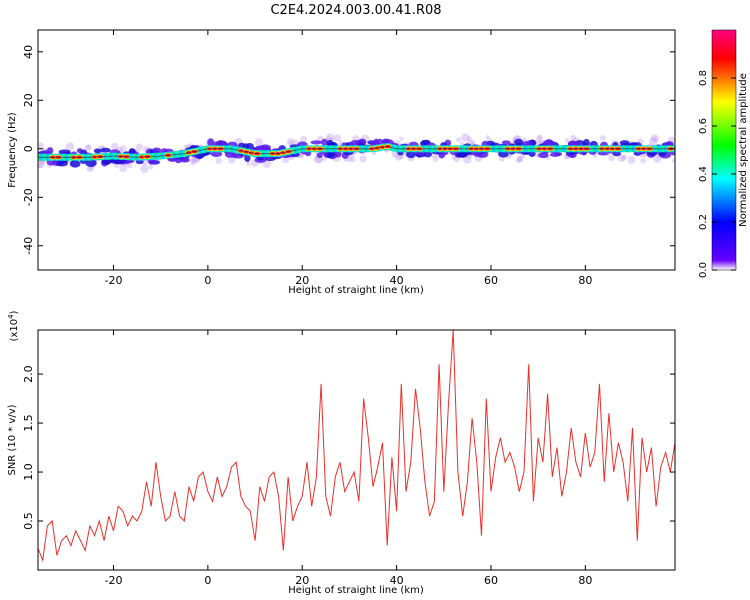 Image resolution: width=750 pixels, height=600 pixels. I want to click on spectrogram-y-tick-label: 0, so click(28, 148).